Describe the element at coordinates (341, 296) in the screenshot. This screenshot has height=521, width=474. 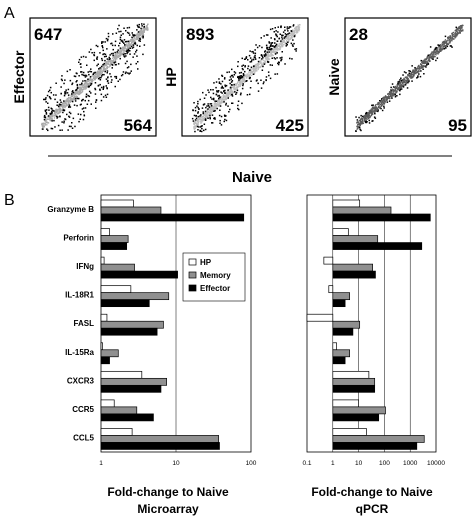
I see `bar-memory` at that location.